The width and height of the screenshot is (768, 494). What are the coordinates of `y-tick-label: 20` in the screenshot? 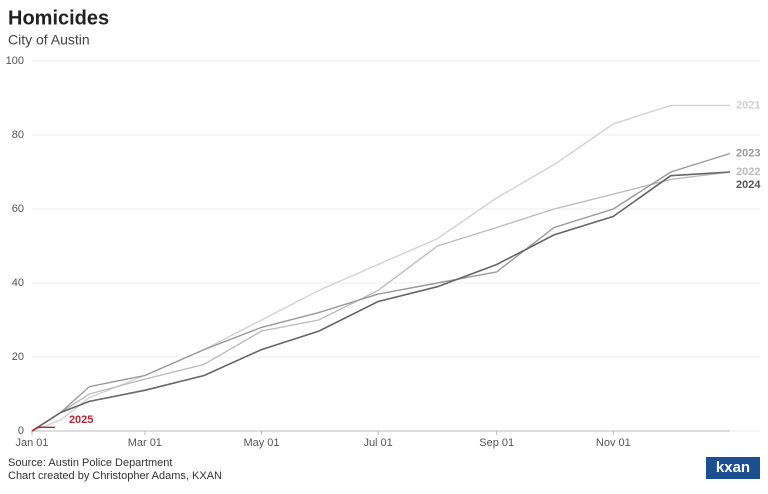 It's located at (18, 357).